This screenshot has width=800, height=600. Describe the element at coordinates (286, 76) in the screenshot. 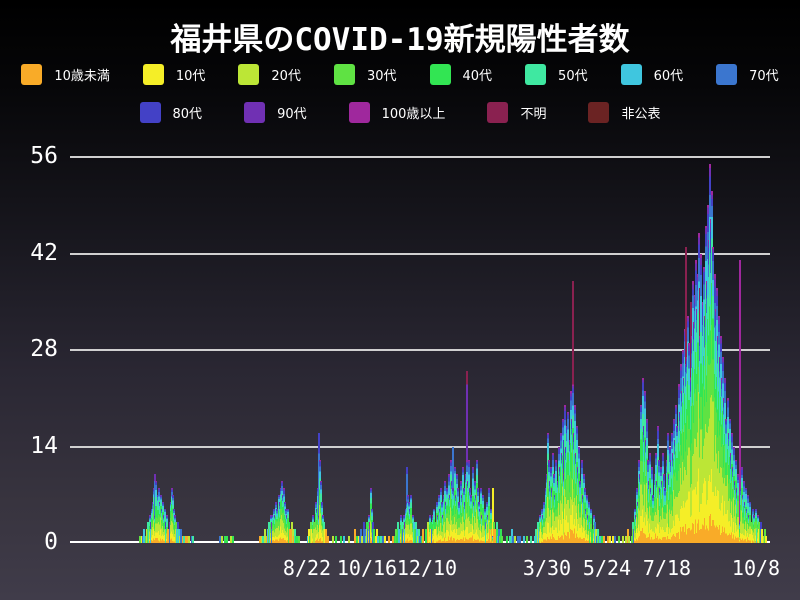

I see `legend-label: 20代` at that location.